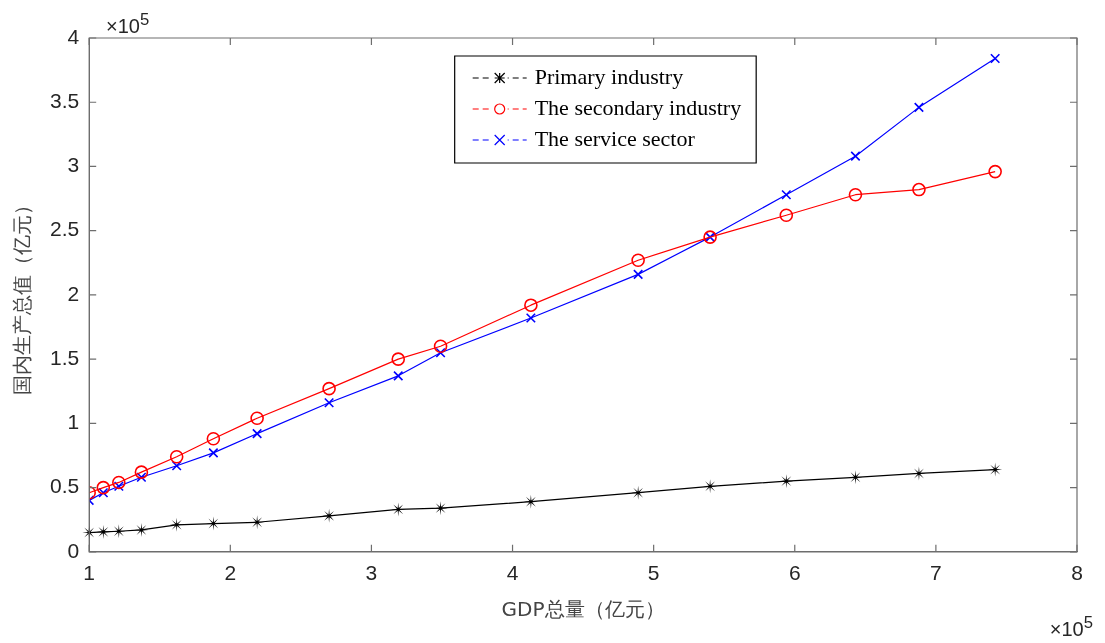  What do you see at coordinates (1077, 573) in the screenshot?
I see `x-tick-label: 8` at bounding box center [1077, 573].